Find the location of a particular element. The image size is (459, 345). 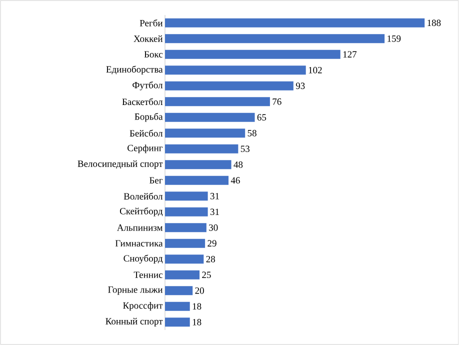

data-label: 102 is located at coordinates (315, 70).